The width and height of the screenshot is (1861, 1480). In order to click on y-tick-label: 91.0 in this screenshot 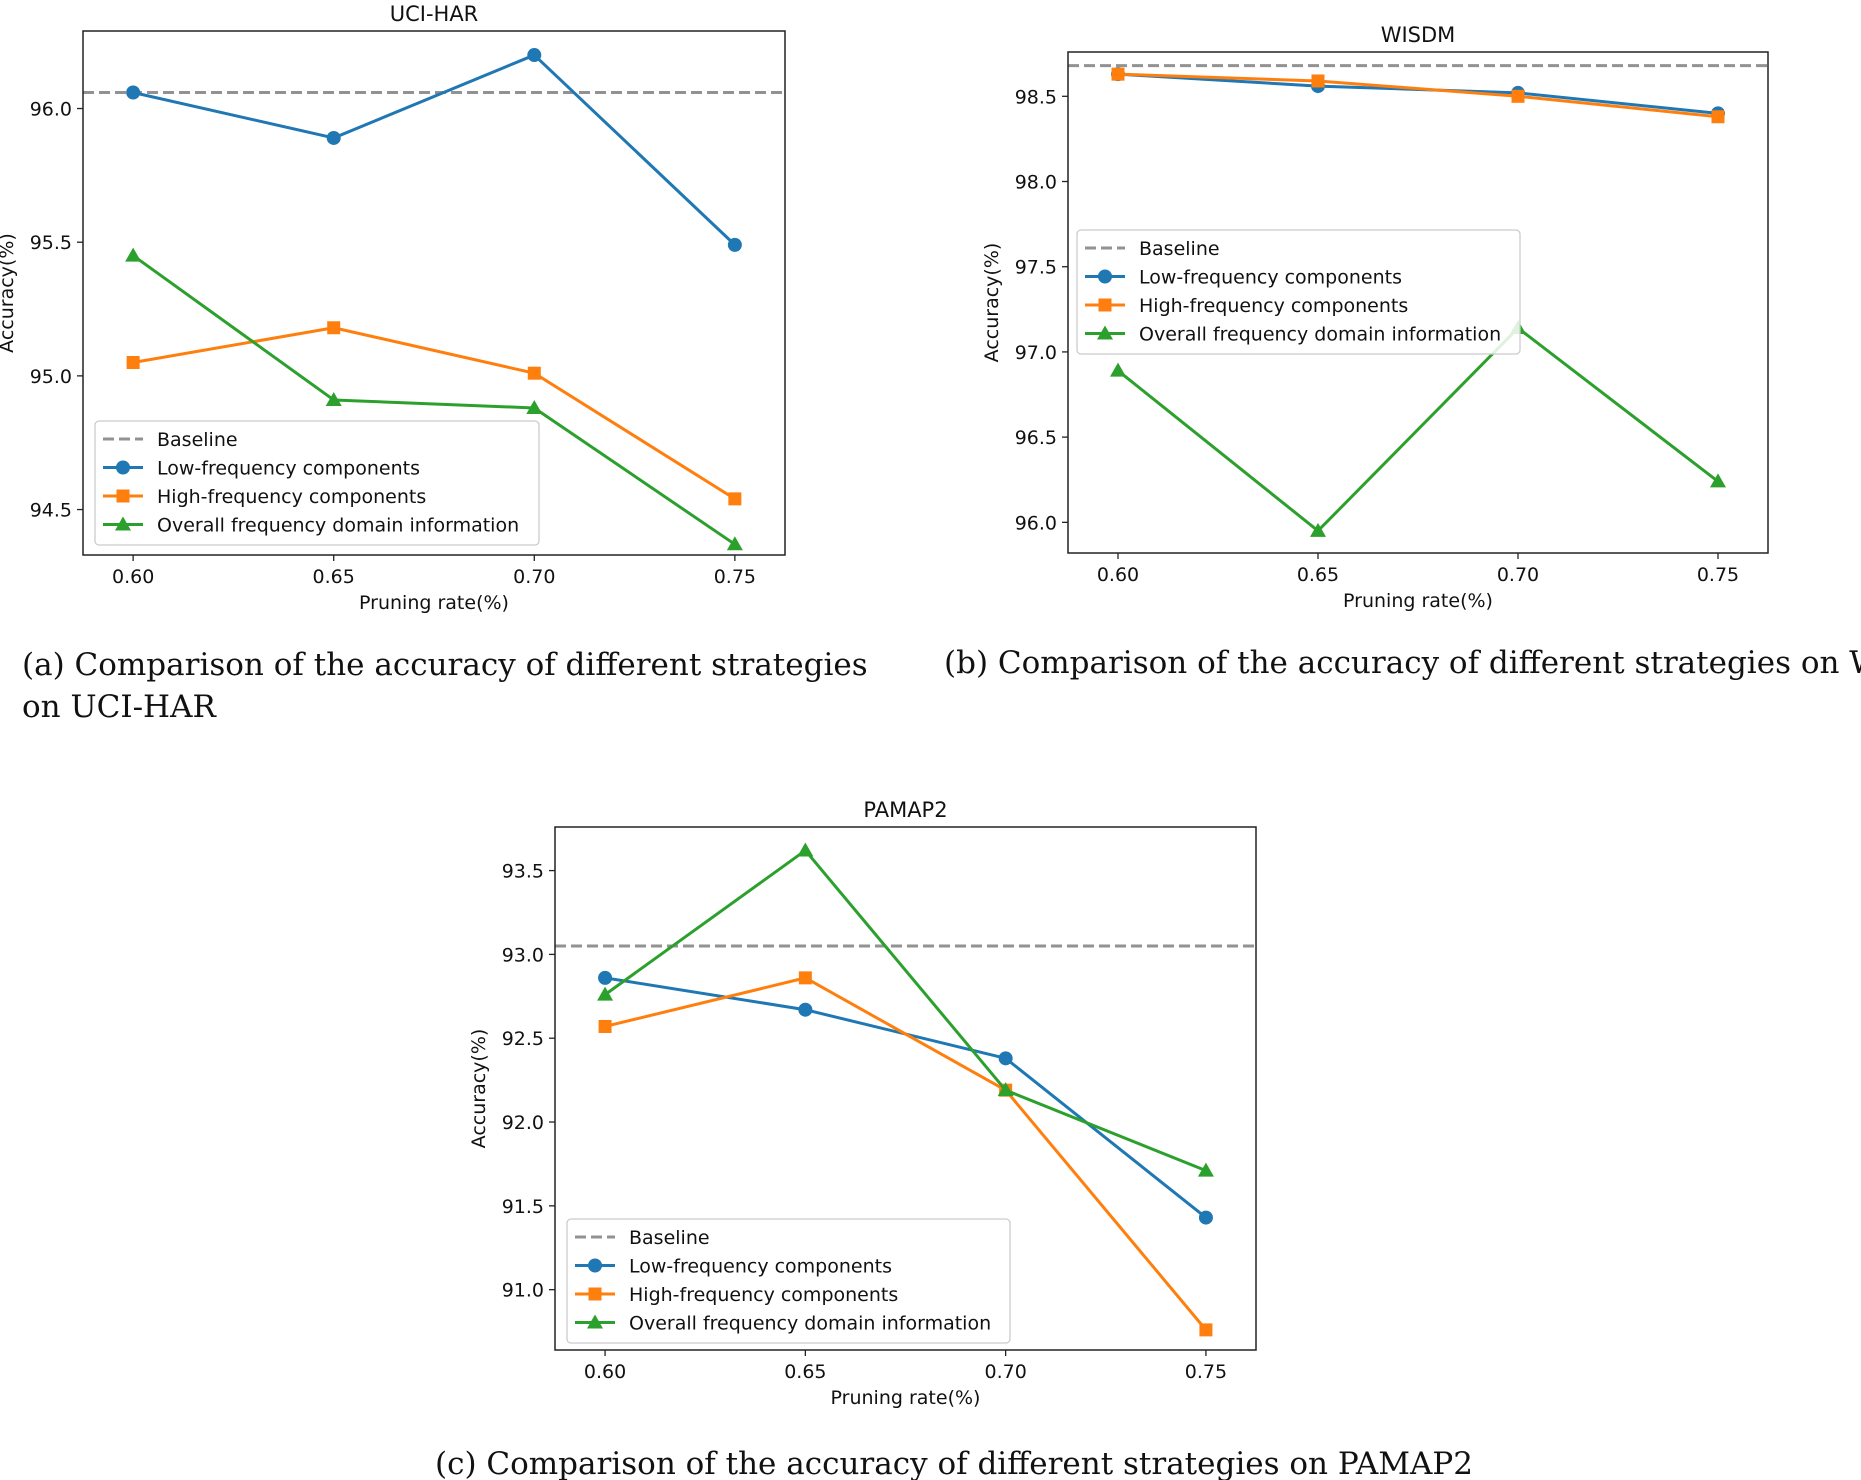, I will do `click(523, 1291)`.